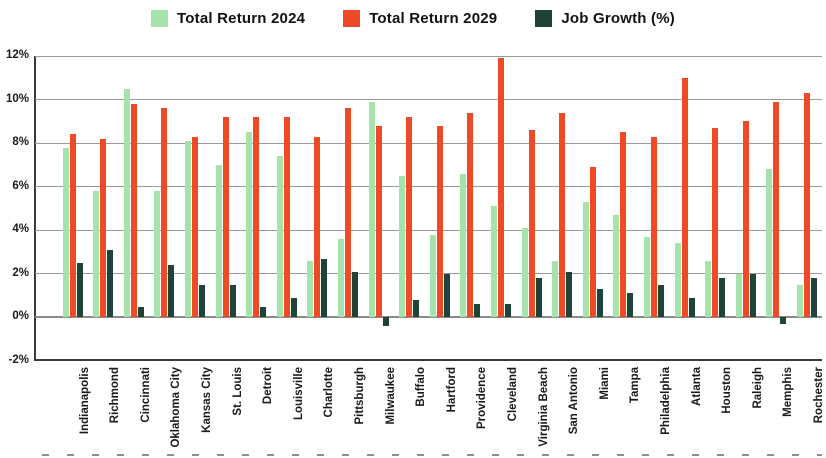  Describe the element at coordinates (439, 221) in the screenshot. I see `bar-total-return-2029-hartford` at that location.